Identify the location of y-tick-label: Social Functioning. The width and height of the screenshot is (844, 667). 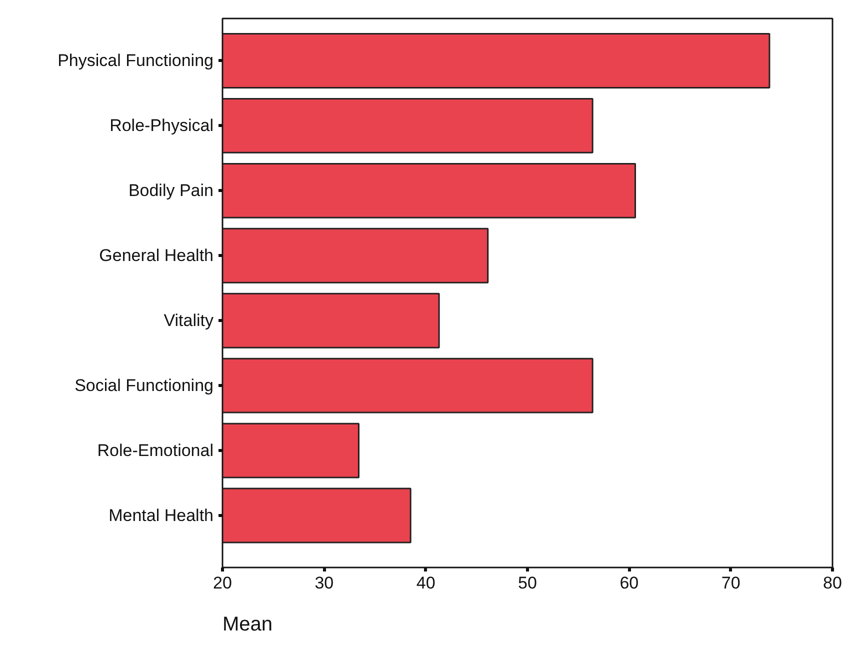
(144, 386).